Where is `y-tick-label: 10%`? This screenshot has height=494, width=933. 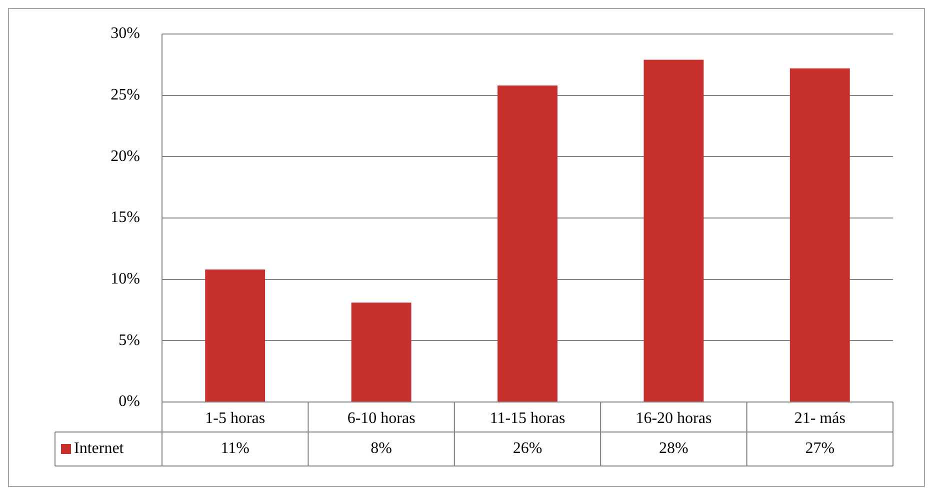
y-tick-label: 10% is located at coordinates (125, 279).